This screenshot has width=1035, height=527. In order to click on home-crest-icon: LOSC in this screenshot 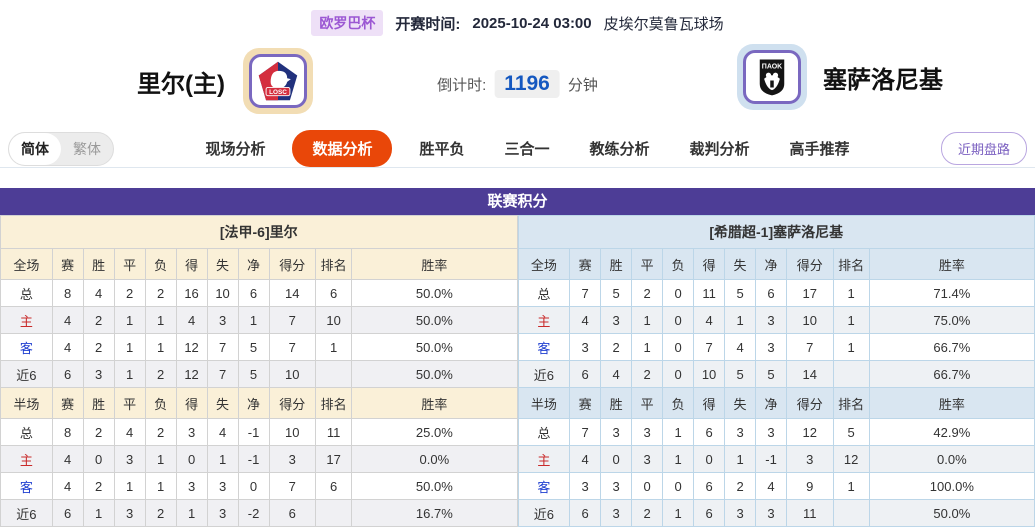, I will do `click(278, 81)`.